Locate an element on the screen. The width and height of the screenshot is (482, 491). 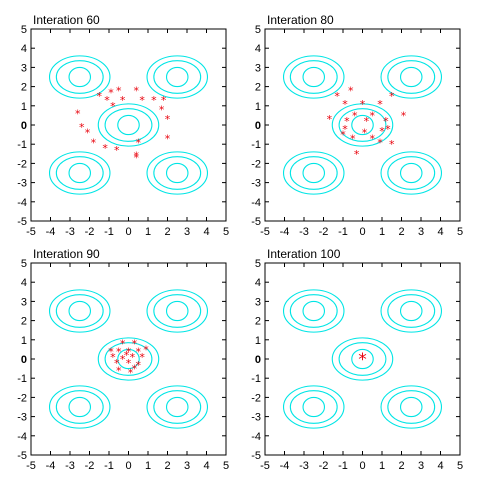
data-points: * * ** ** * * ** ****** * ** * ** is located at coordinates (123, 124).